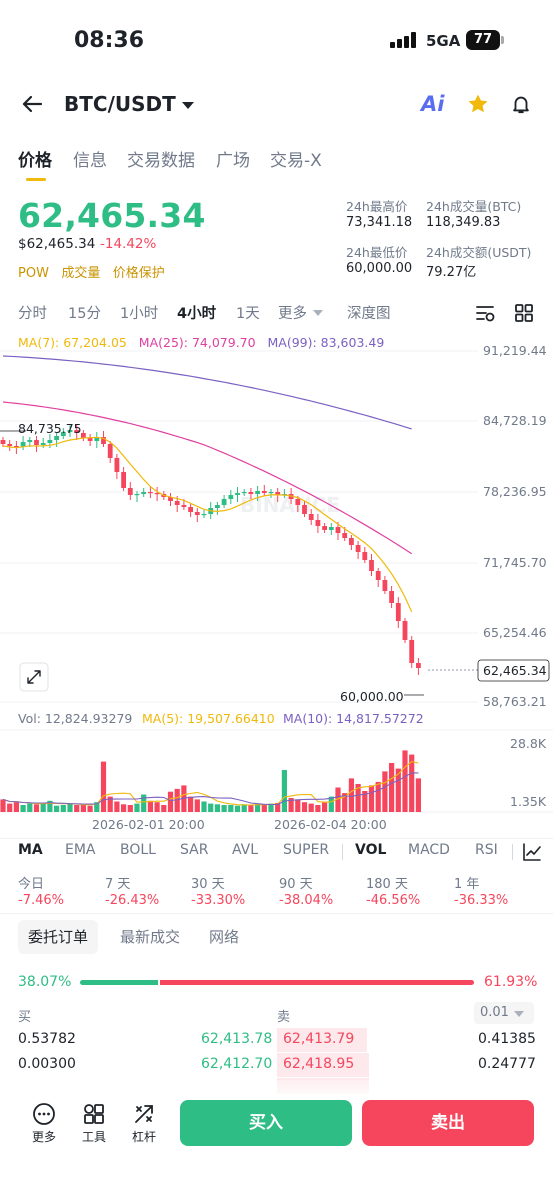  I want to click on timeframe-4h: 4小时, so click(197, 314).